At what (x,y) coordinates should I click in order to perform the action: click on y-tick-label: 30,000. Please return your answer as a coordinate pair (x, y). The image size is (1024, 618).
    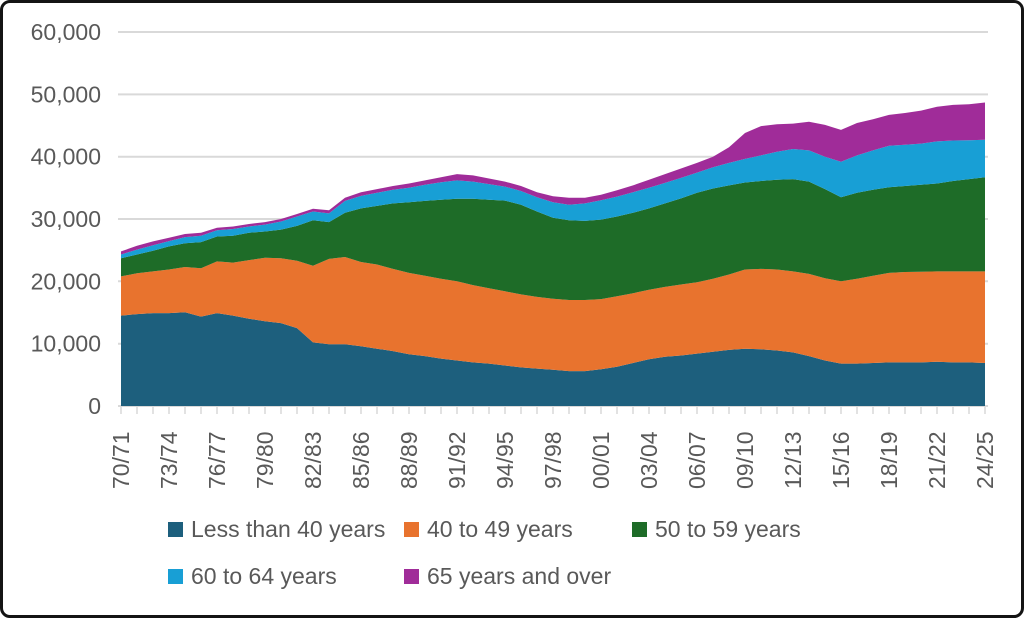
    Looking at the image, I should click on (66, 219).